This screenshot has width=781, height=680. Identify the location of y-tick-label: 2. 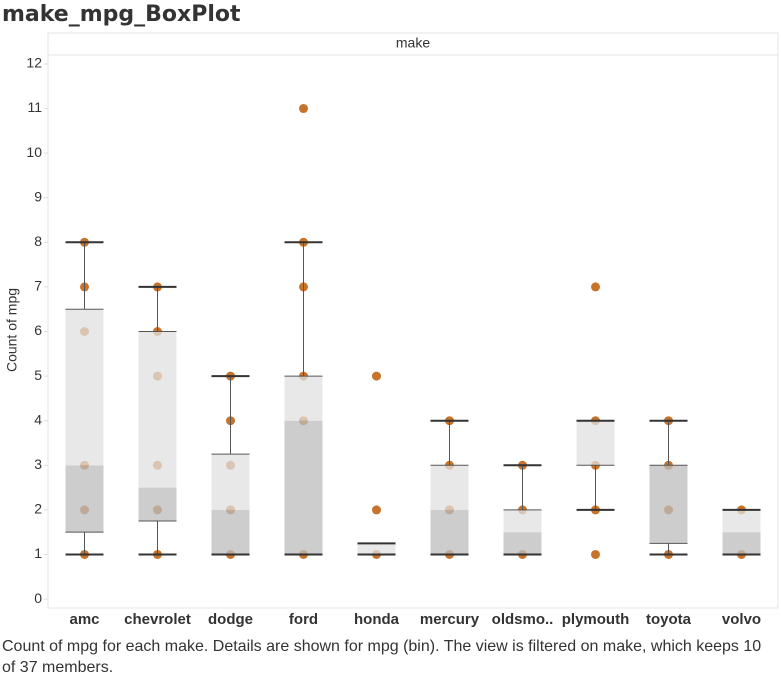
(38, 509).